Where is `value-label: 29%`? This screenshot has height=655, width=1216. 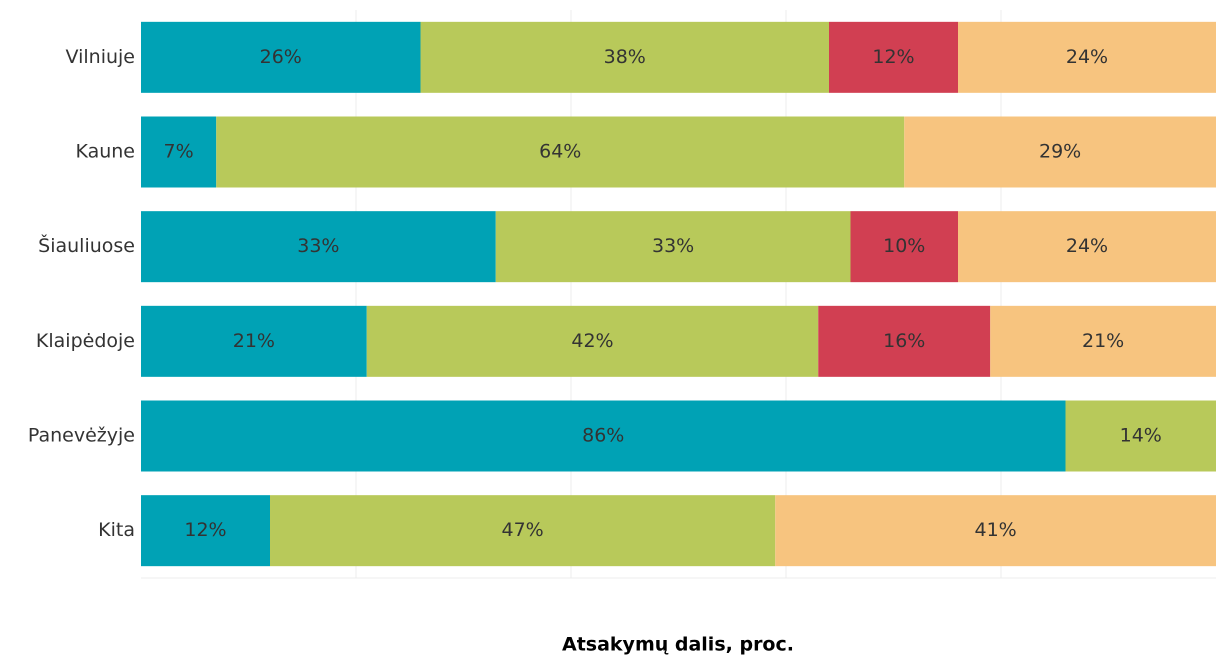
value-label: 29% is located at coordinates (1060, 152).